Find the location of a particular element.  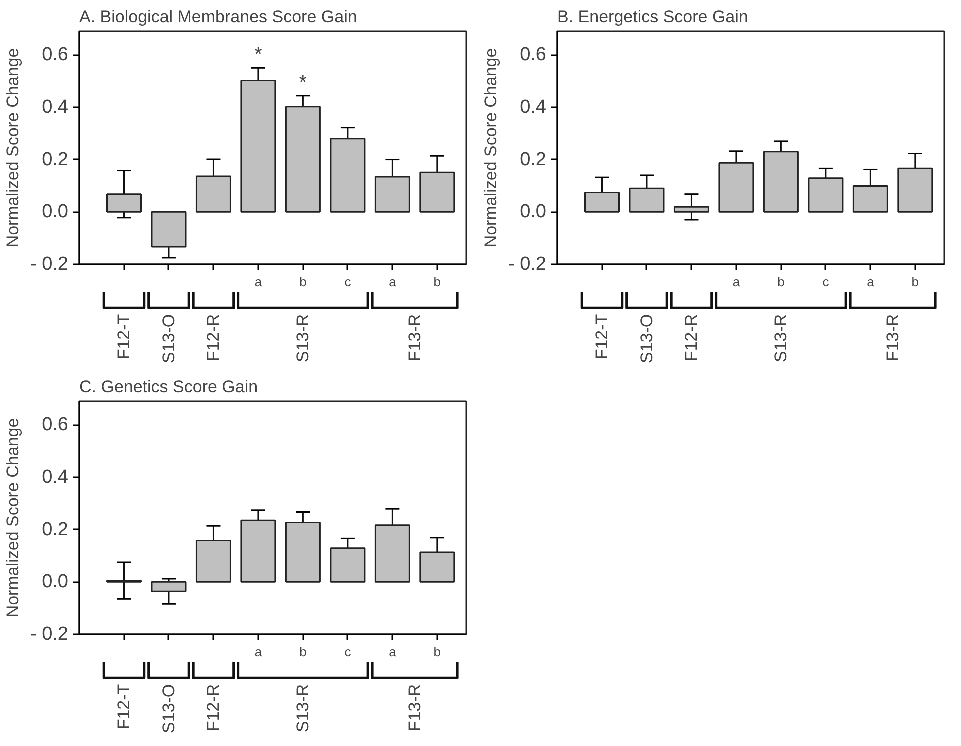

chart-title: A. Biological Membranes Score Gain is located at coordinates (219, 17).